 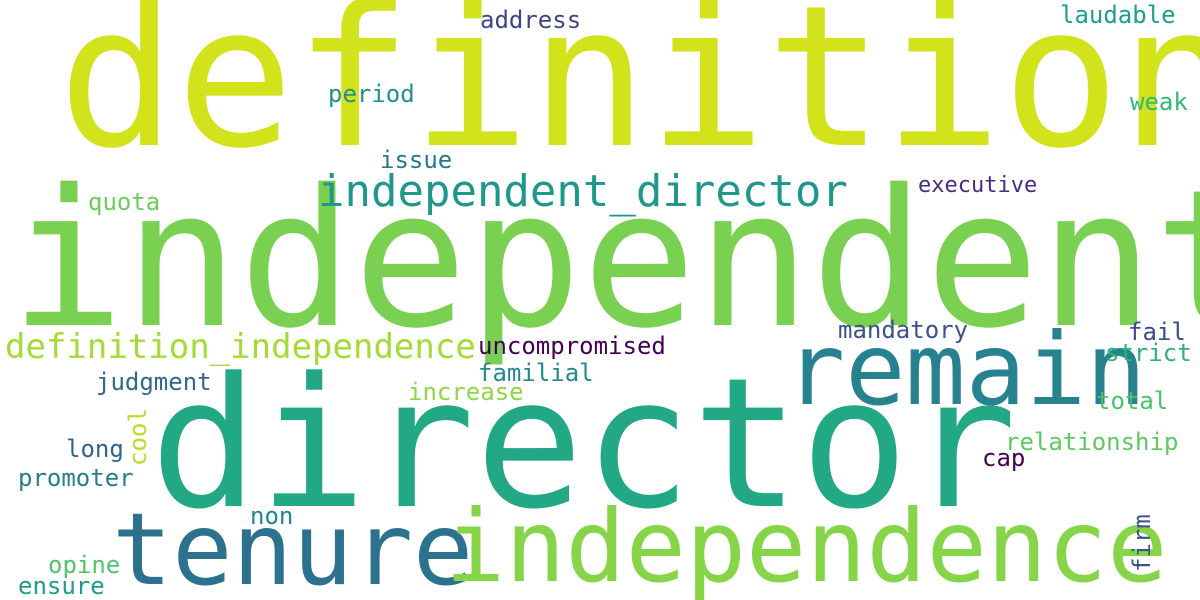 I want to click on word-cap: cap, so click(x=1004, y=458).